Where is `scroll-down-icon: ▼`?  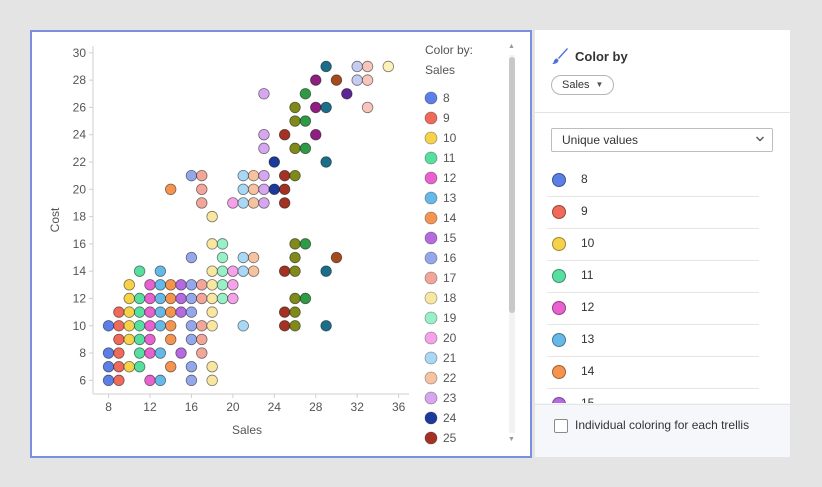
scroll-down-icon: ▼ is located at coordinates (511, 439).